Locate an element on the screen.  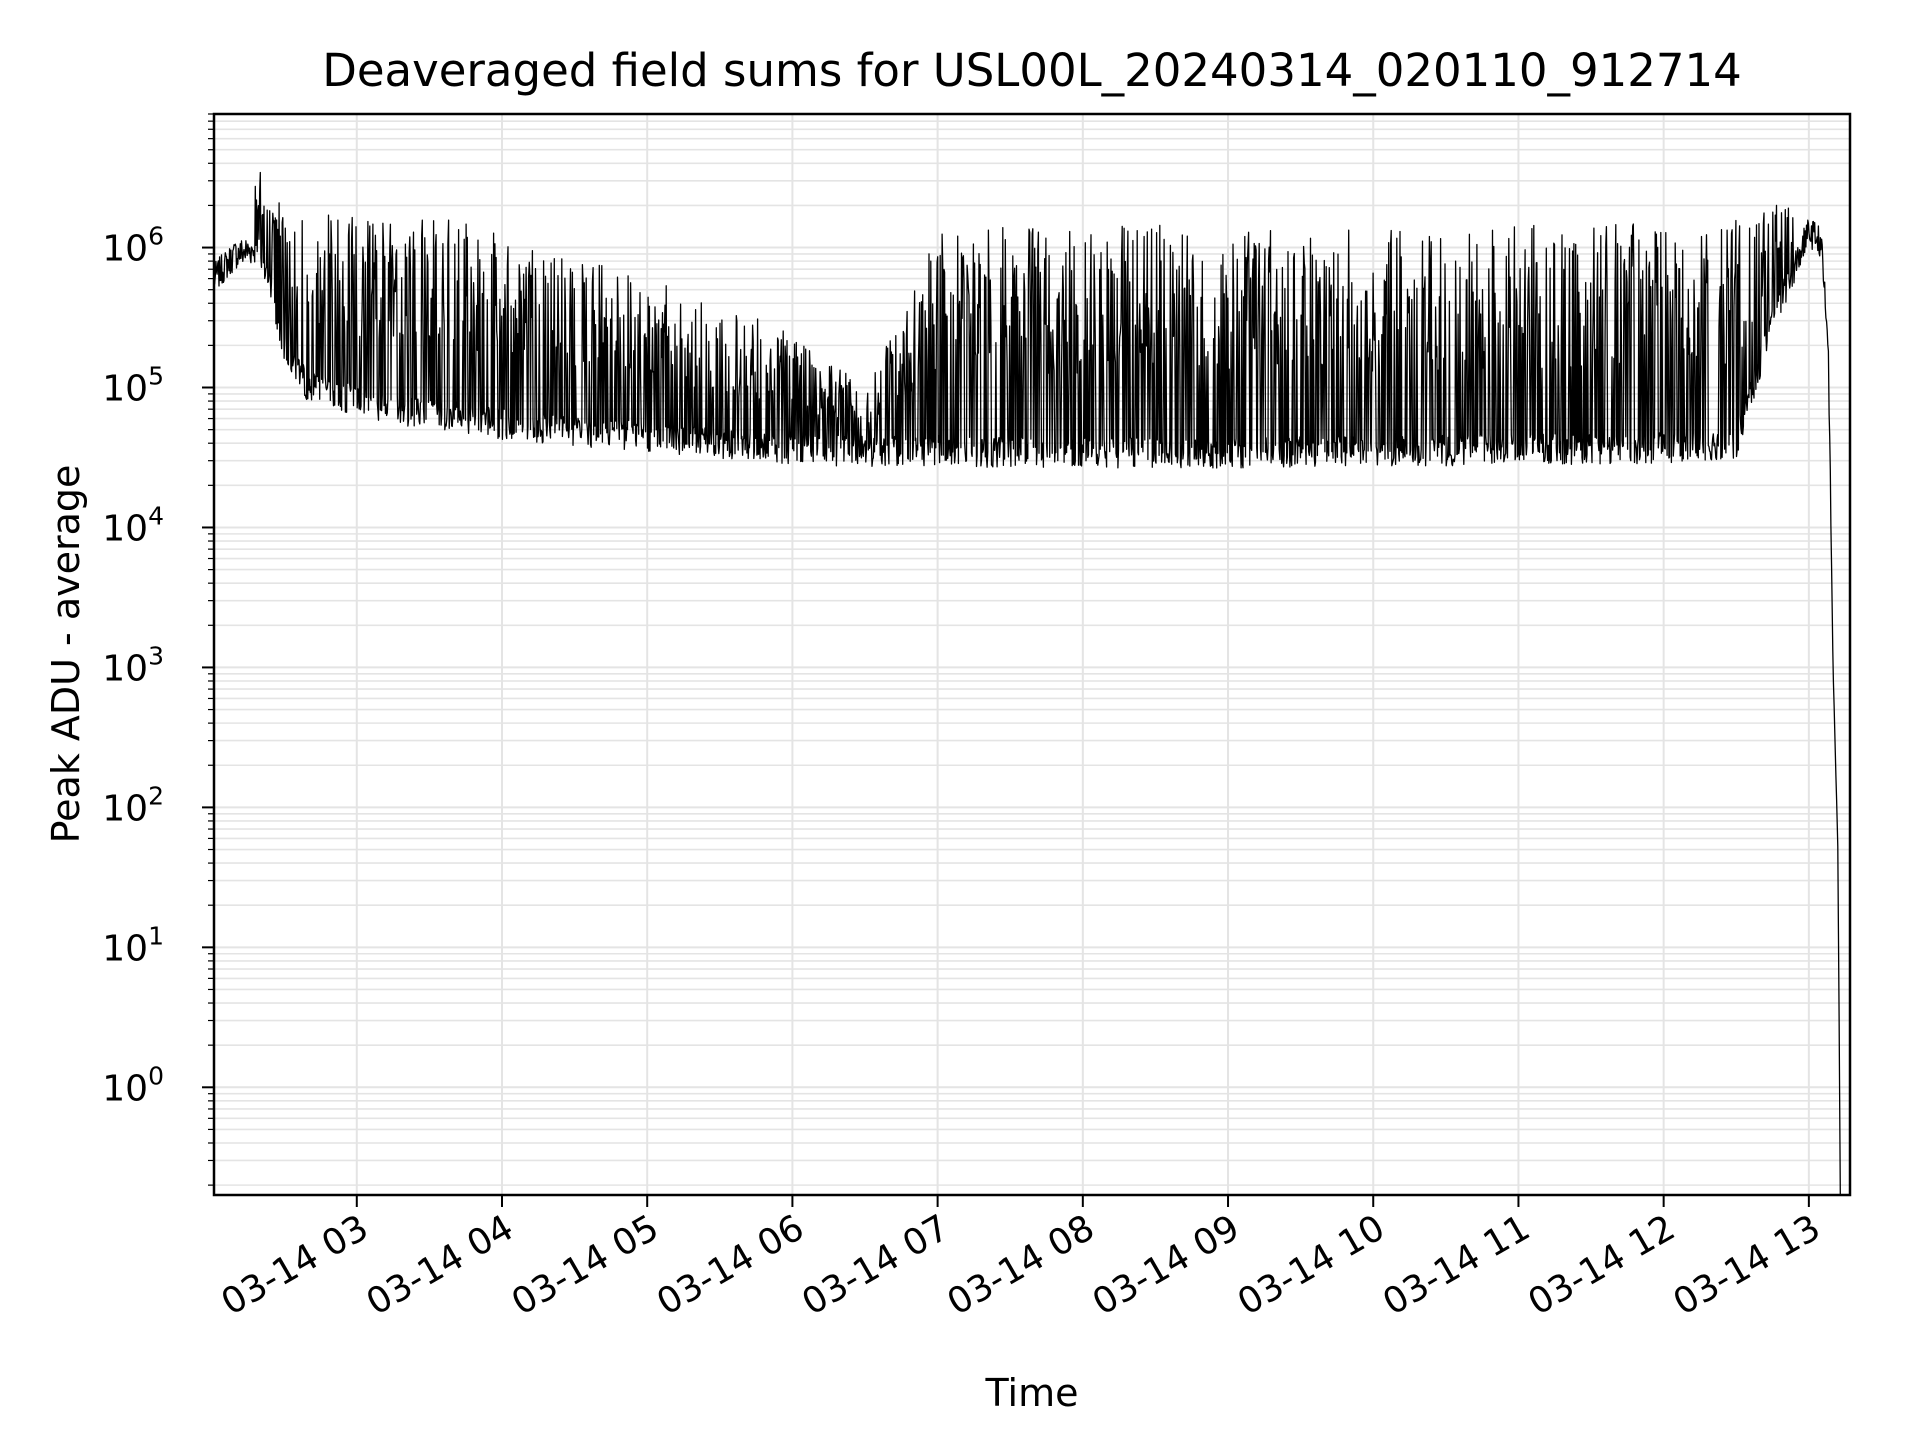
y-tick-exponent: 3 is located at coordinates (156, 655).